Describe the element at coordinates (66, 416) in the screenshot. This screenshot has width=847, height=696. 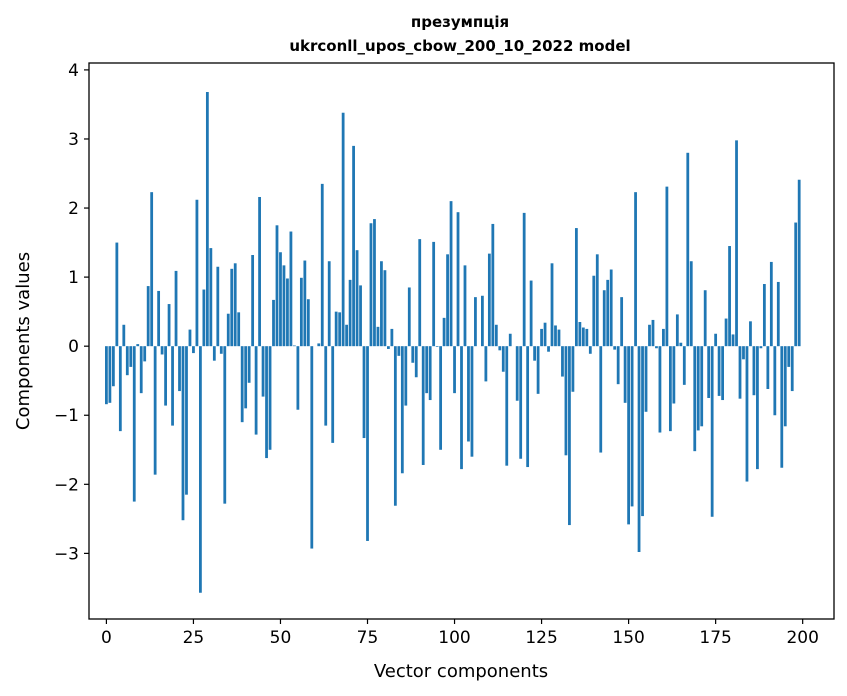
I see `y-tick-label: −1` at that location.